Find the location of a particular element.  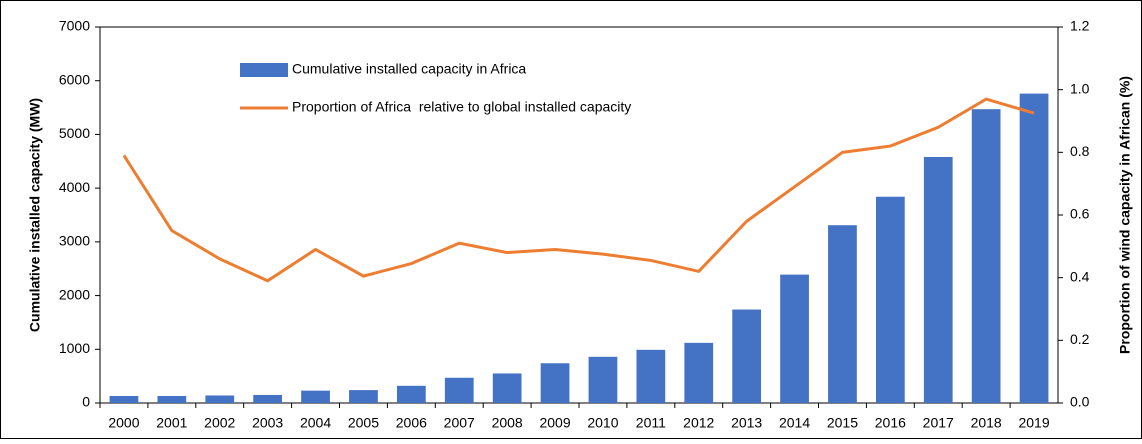

y-tick-label: 2000 is located at coordinates (74, 294).